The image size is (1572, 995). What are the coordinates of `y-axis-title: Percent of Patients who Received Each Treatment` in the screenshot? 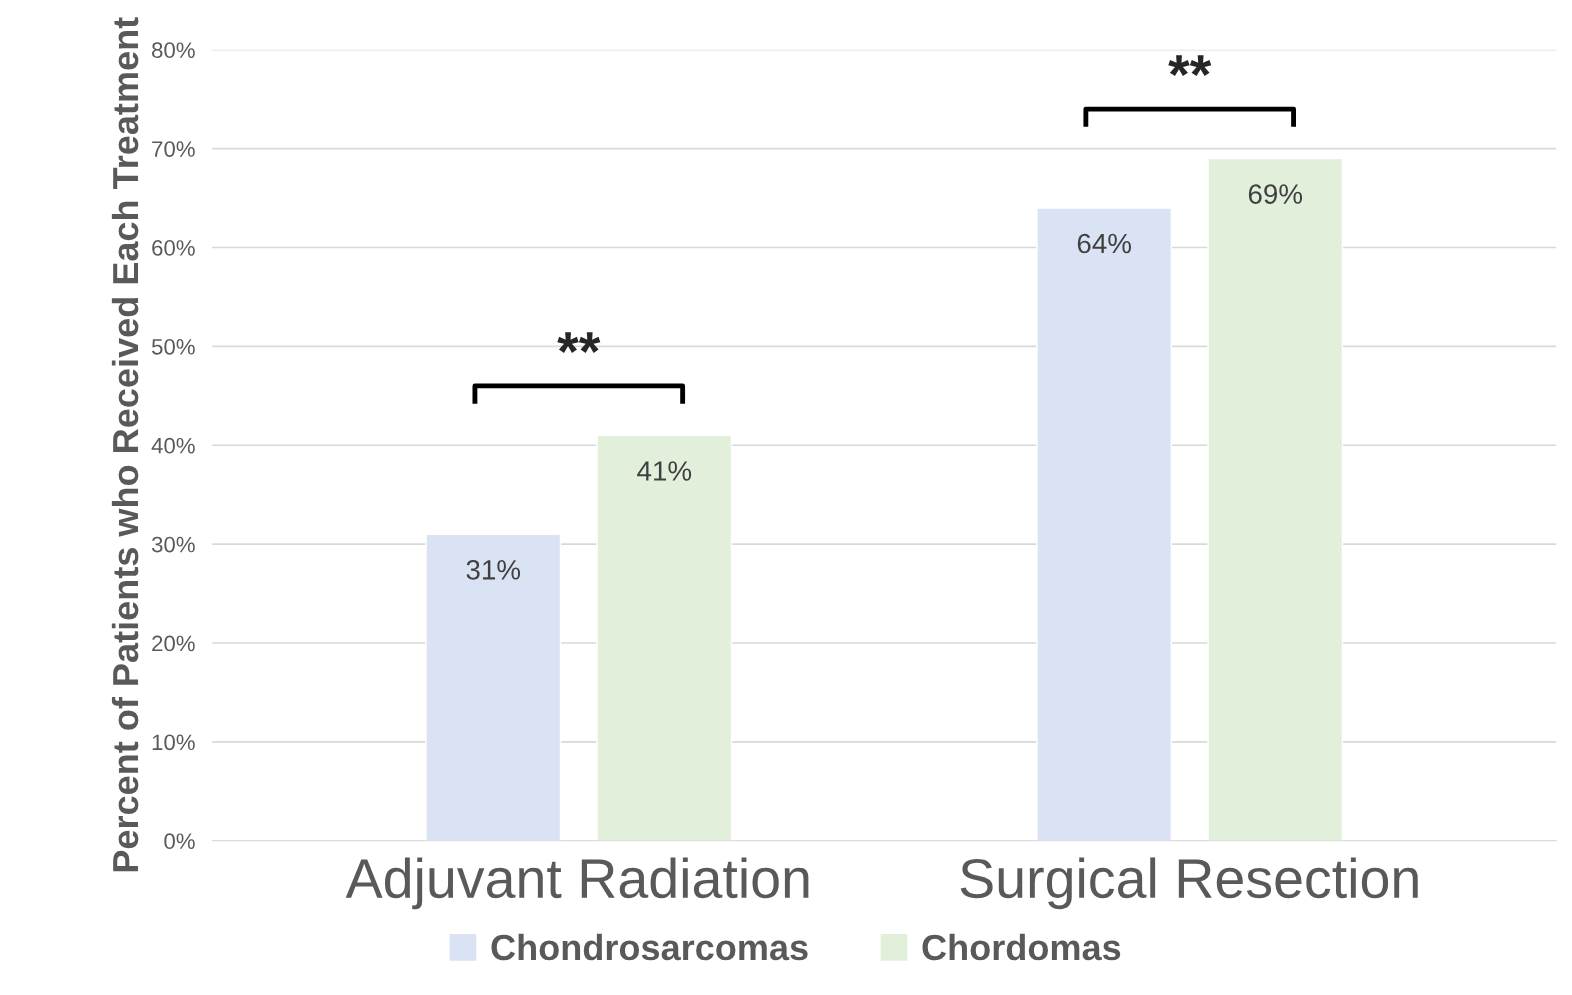 It's located at (125, 444).